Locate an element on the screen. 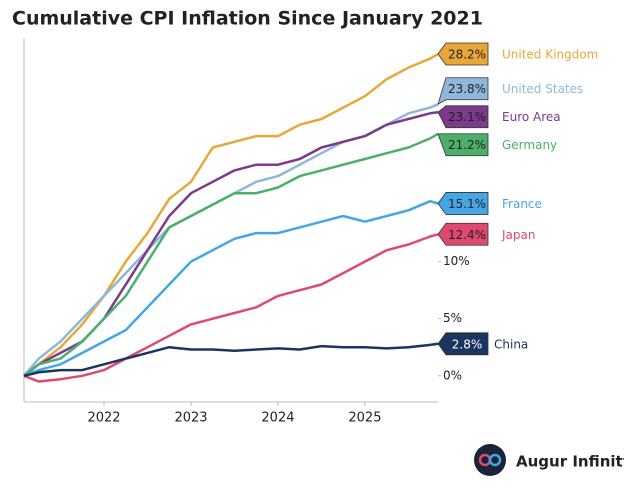 The height and width of the screenshot is (491, 624). legend-label: China is located at coordinates (511, 344).